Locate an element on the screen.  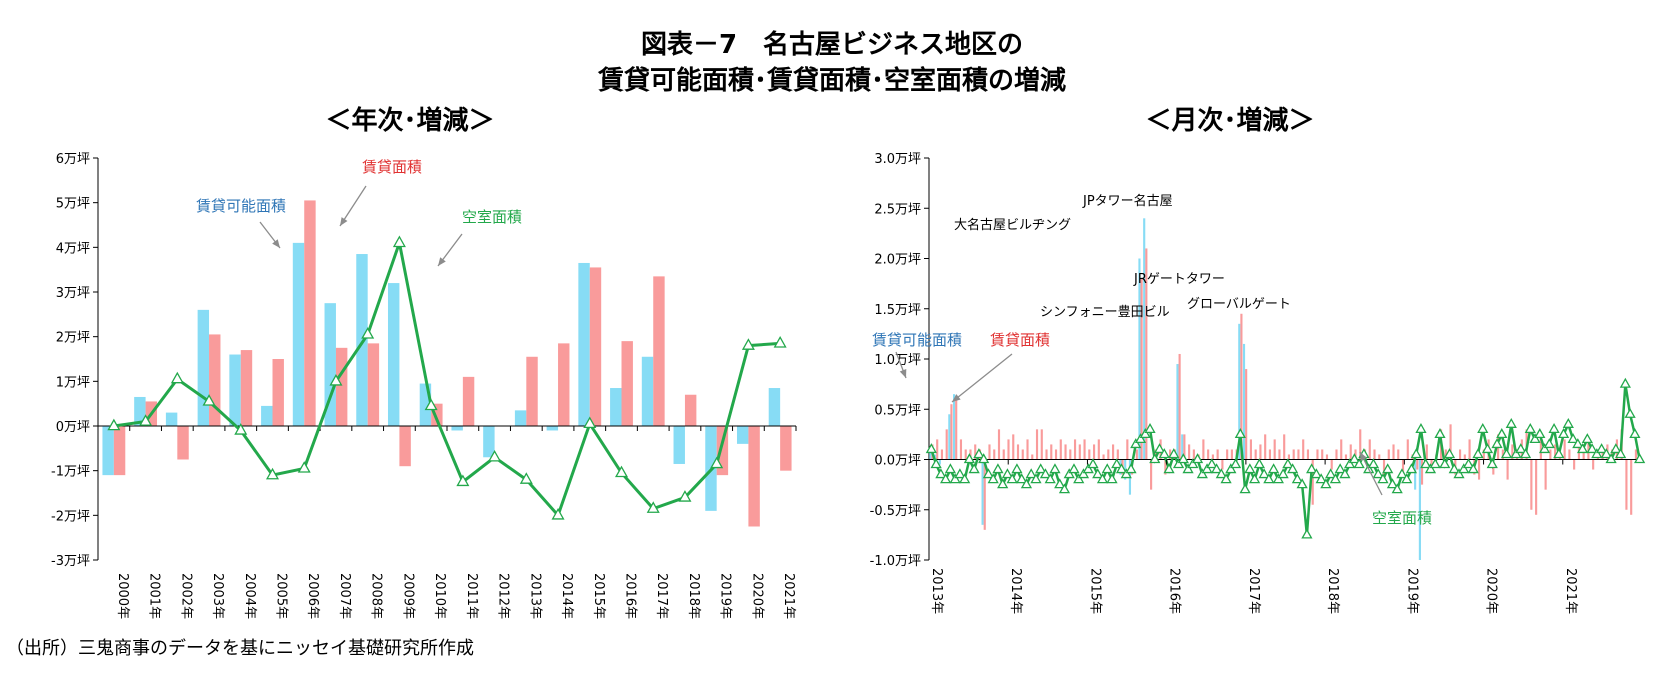
arrow-vacant-head is located at coordinates (442, 261).